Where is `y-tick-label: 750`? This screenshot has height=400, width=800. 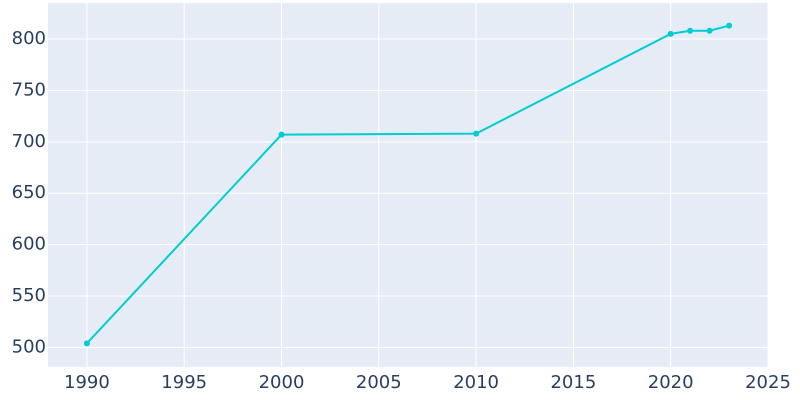
y-tick-label: 750 is located at coordinates (29, 89).